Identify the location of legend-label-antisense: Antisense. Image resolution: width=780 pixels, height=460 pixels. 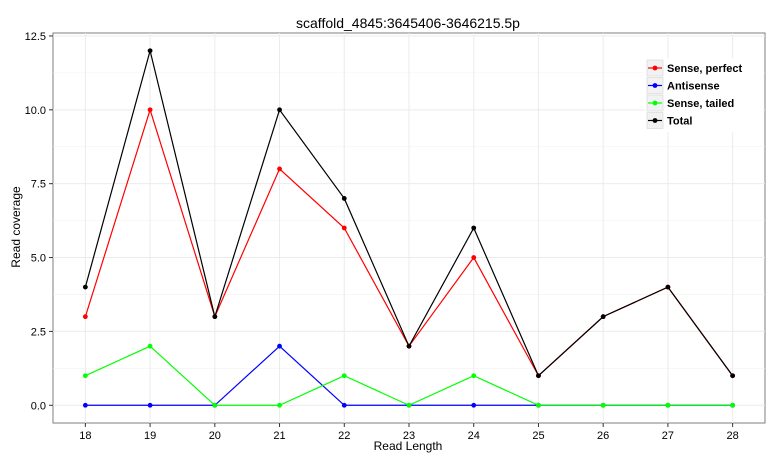
(693, 87).